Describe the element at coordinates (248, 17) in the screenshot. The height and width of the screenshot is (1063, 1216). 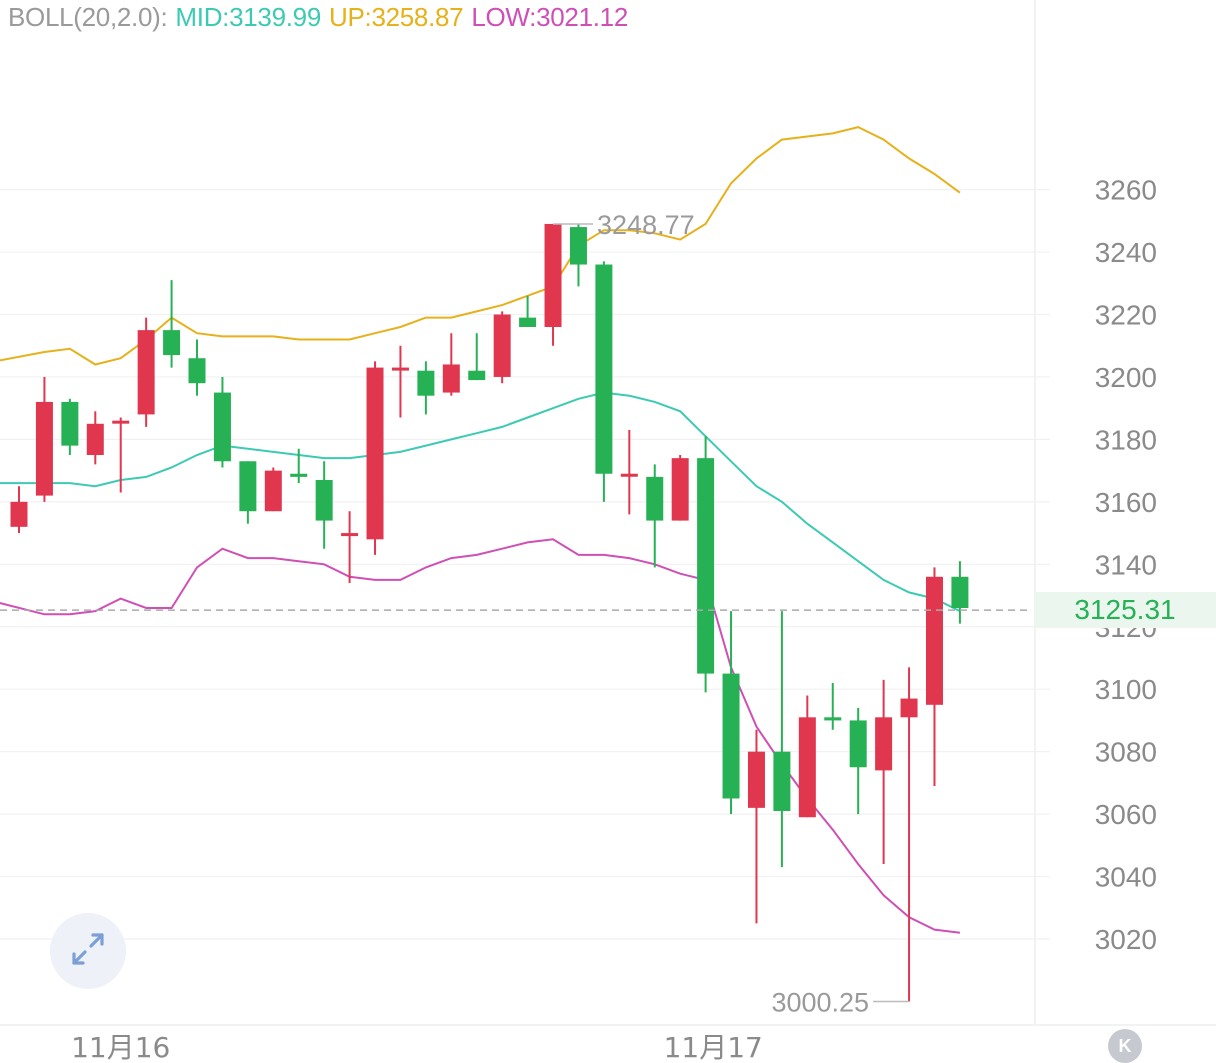
I see `boll-mid-value: MID:3139.99` at that location.